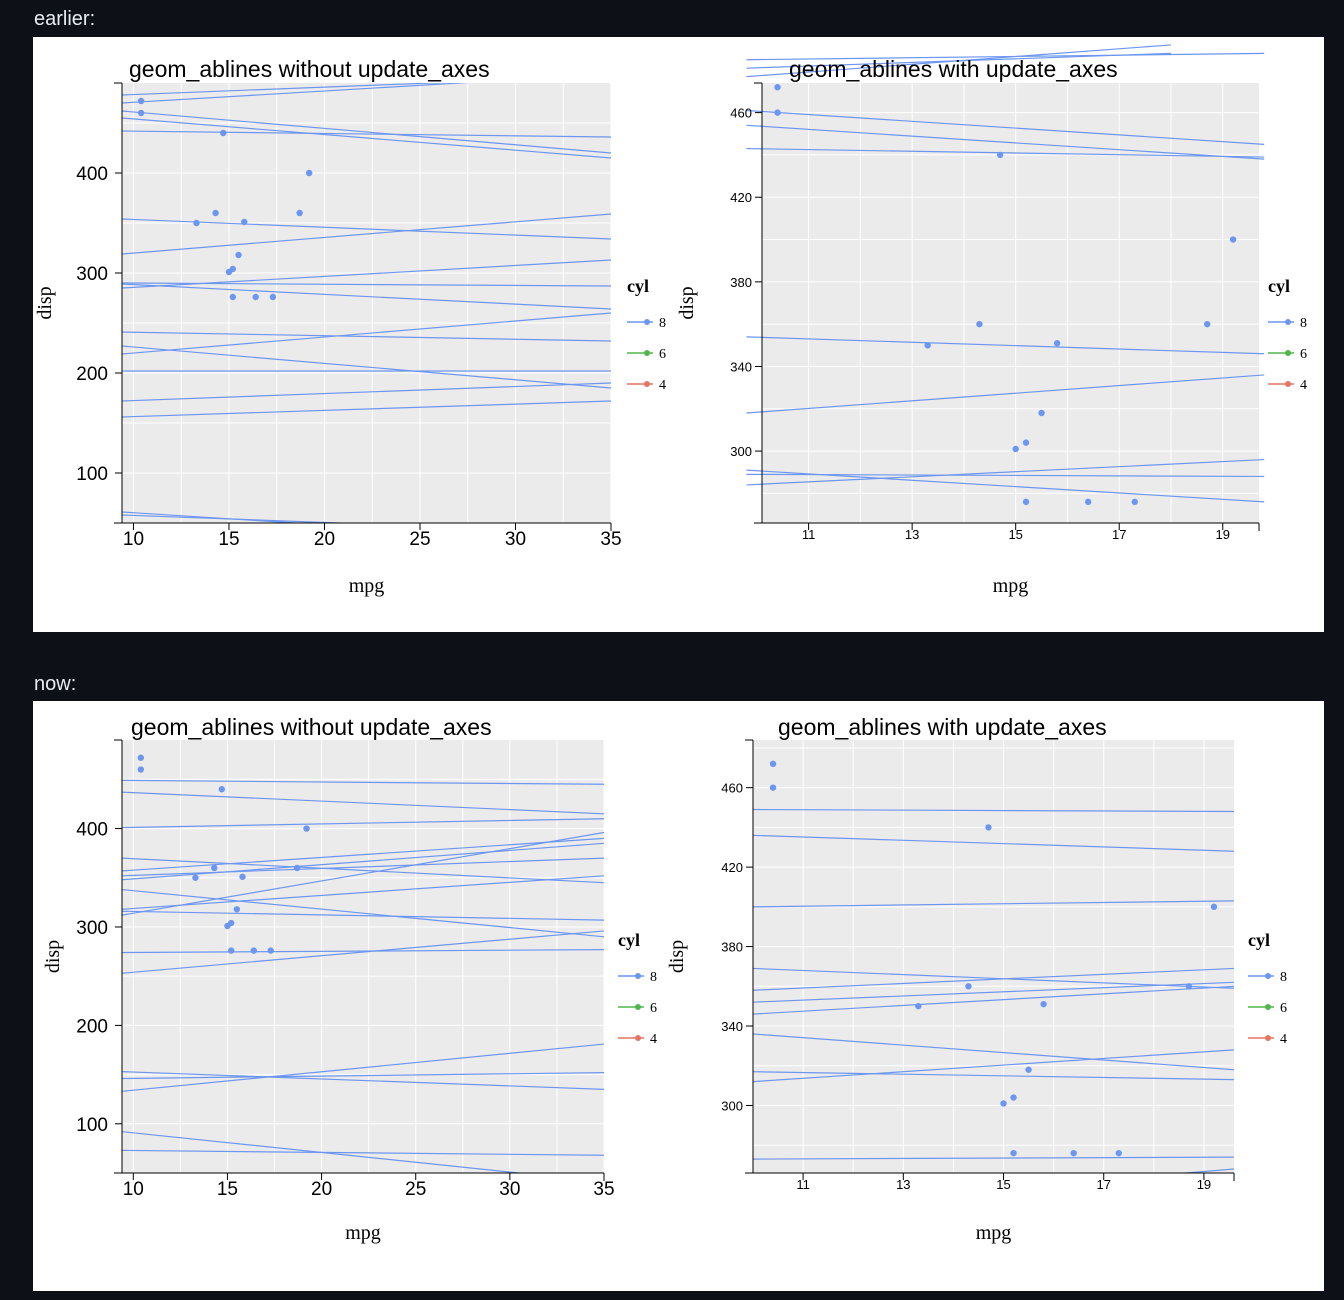  I want to click on plot-background, so click(366, 303).